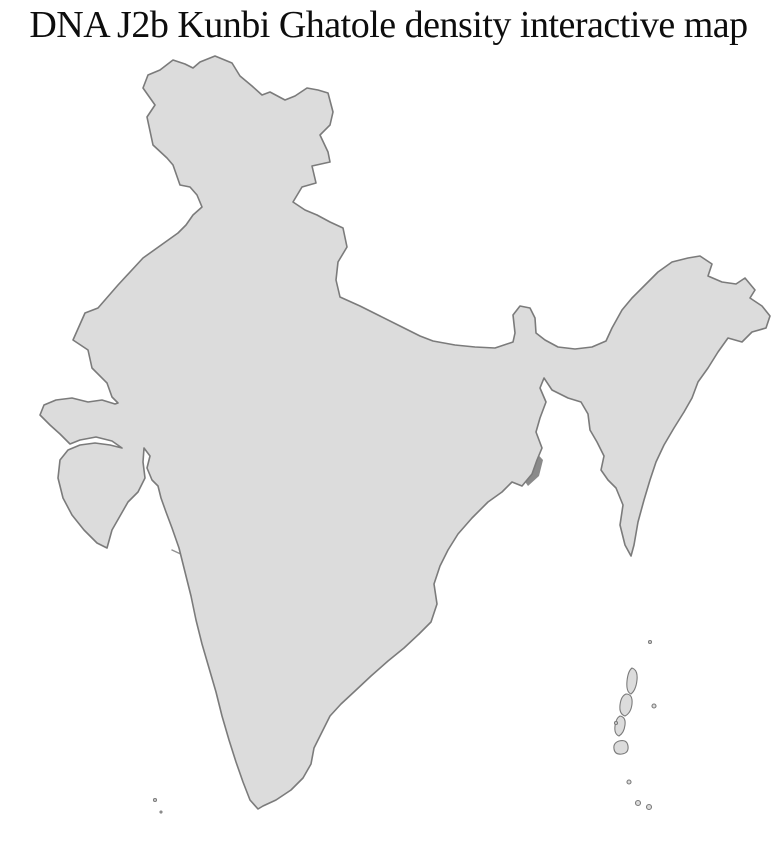 Image resolution: width=777 pixels, height=865 pixels. Describe the element at coordinates (404, 726) in the screenshot. I see `islands` at that location.